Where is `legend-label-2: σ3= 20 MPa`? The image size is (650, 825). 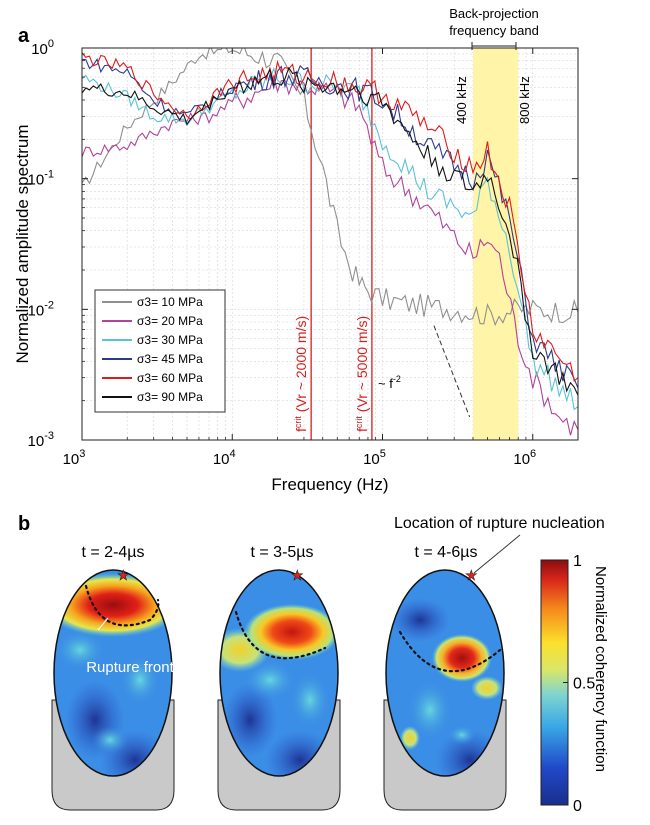
legend-label-2: σ3= 20 MPa is located at coordinates (170, 321).